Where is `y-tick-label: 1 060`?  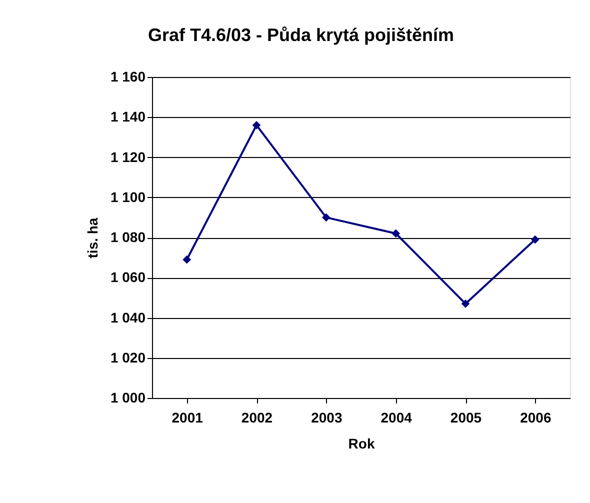 y-tick-label: 1 060 is located at coordinates (128, 277).